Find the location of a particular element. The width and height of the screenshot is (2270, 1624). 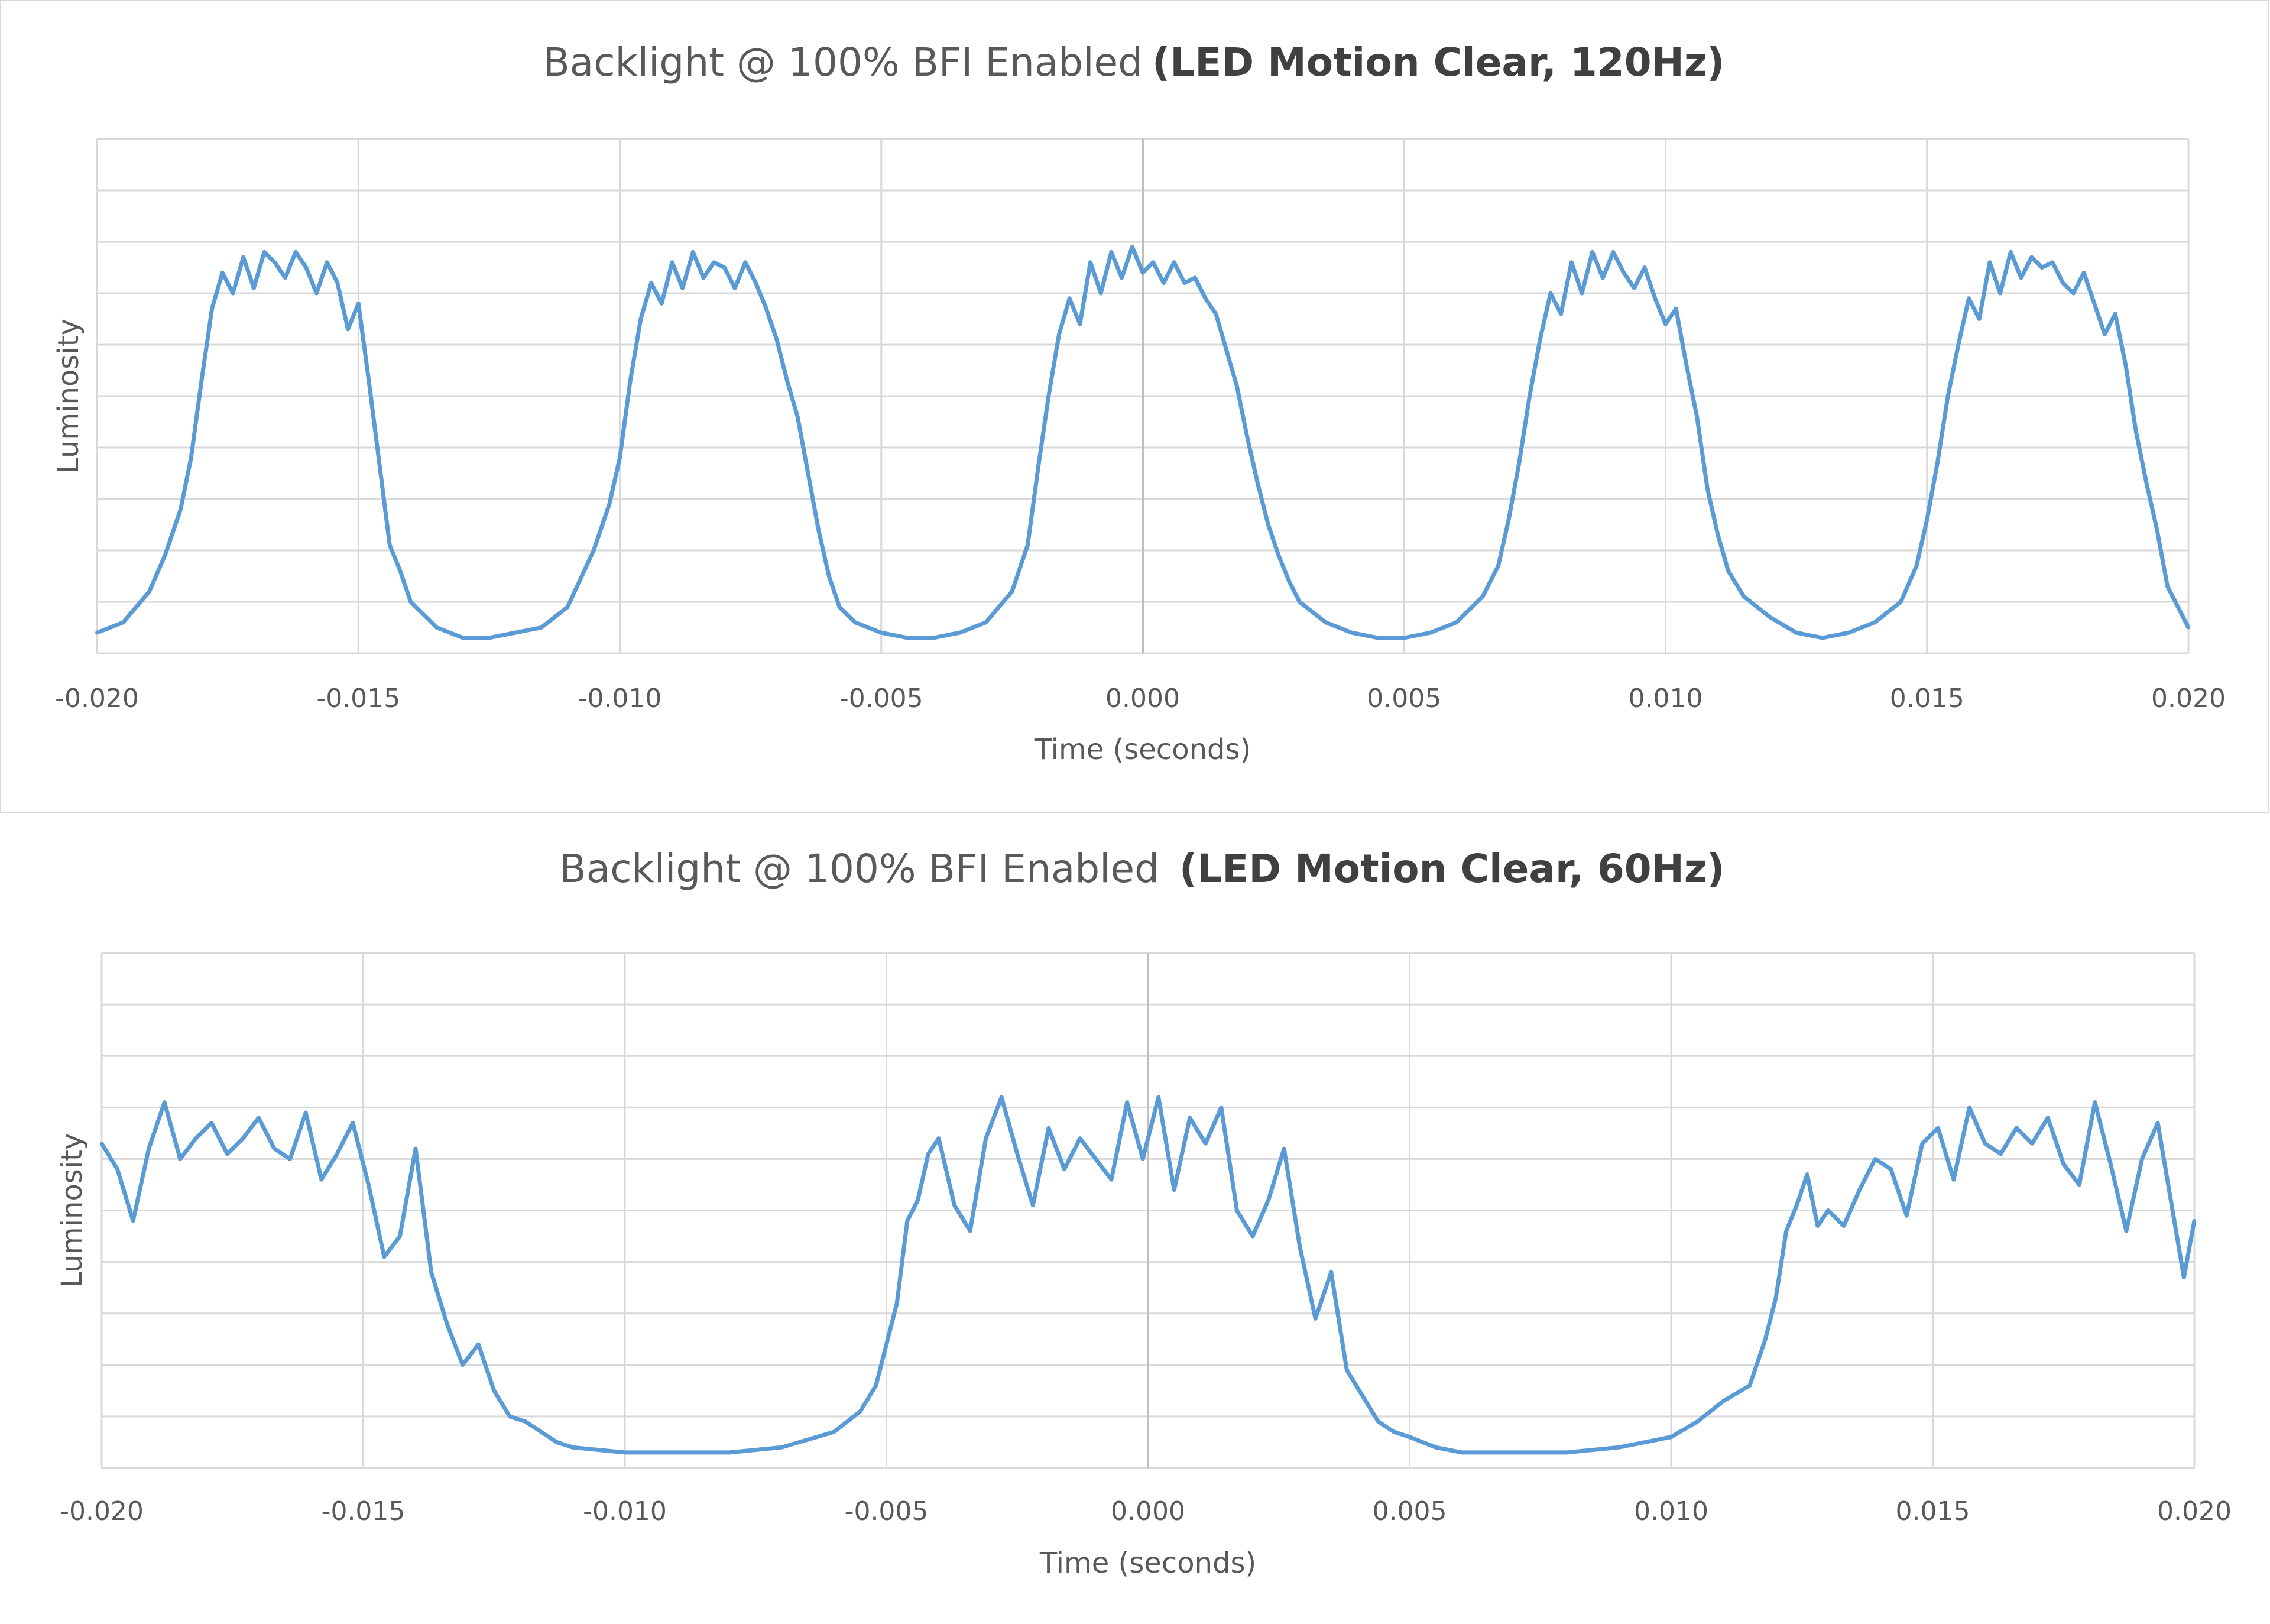

x-tick-label: 0.005 is located at coordinates (1410, 1511).